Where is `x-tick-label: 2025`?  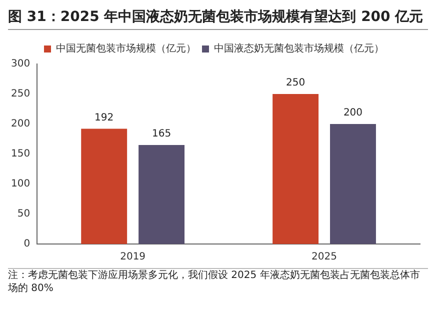 x-tick-label: 2025 is located at coordinates (324, 257).